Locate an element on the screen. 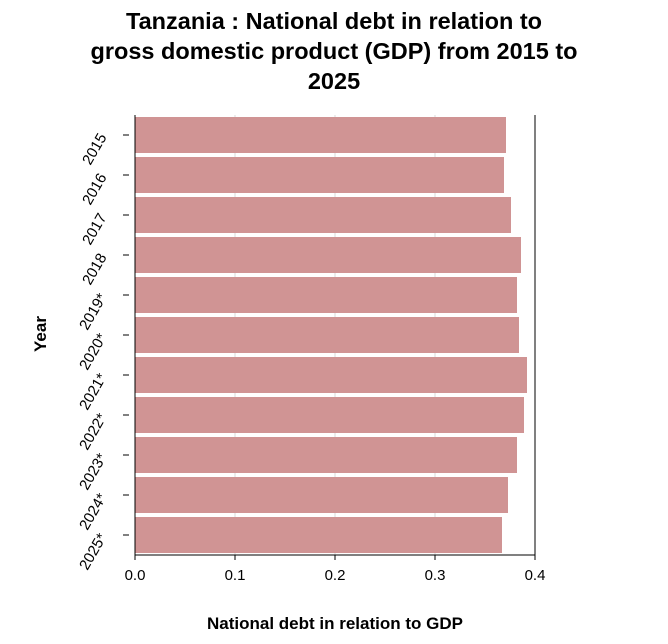 Image resolution: width=668 pixels, height=644 pixels. chart-title-line-3: 2025 is located at coordinates (334, 81).